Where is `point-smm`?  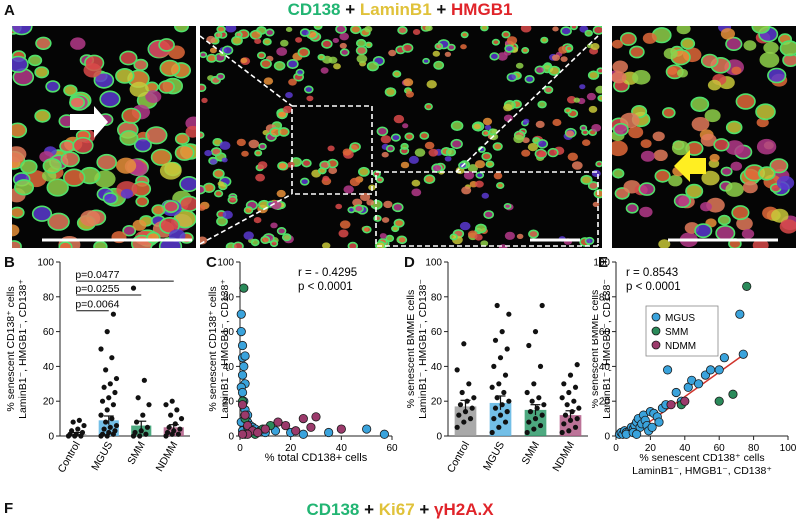
point-smm is located at coordinates (719, 401).